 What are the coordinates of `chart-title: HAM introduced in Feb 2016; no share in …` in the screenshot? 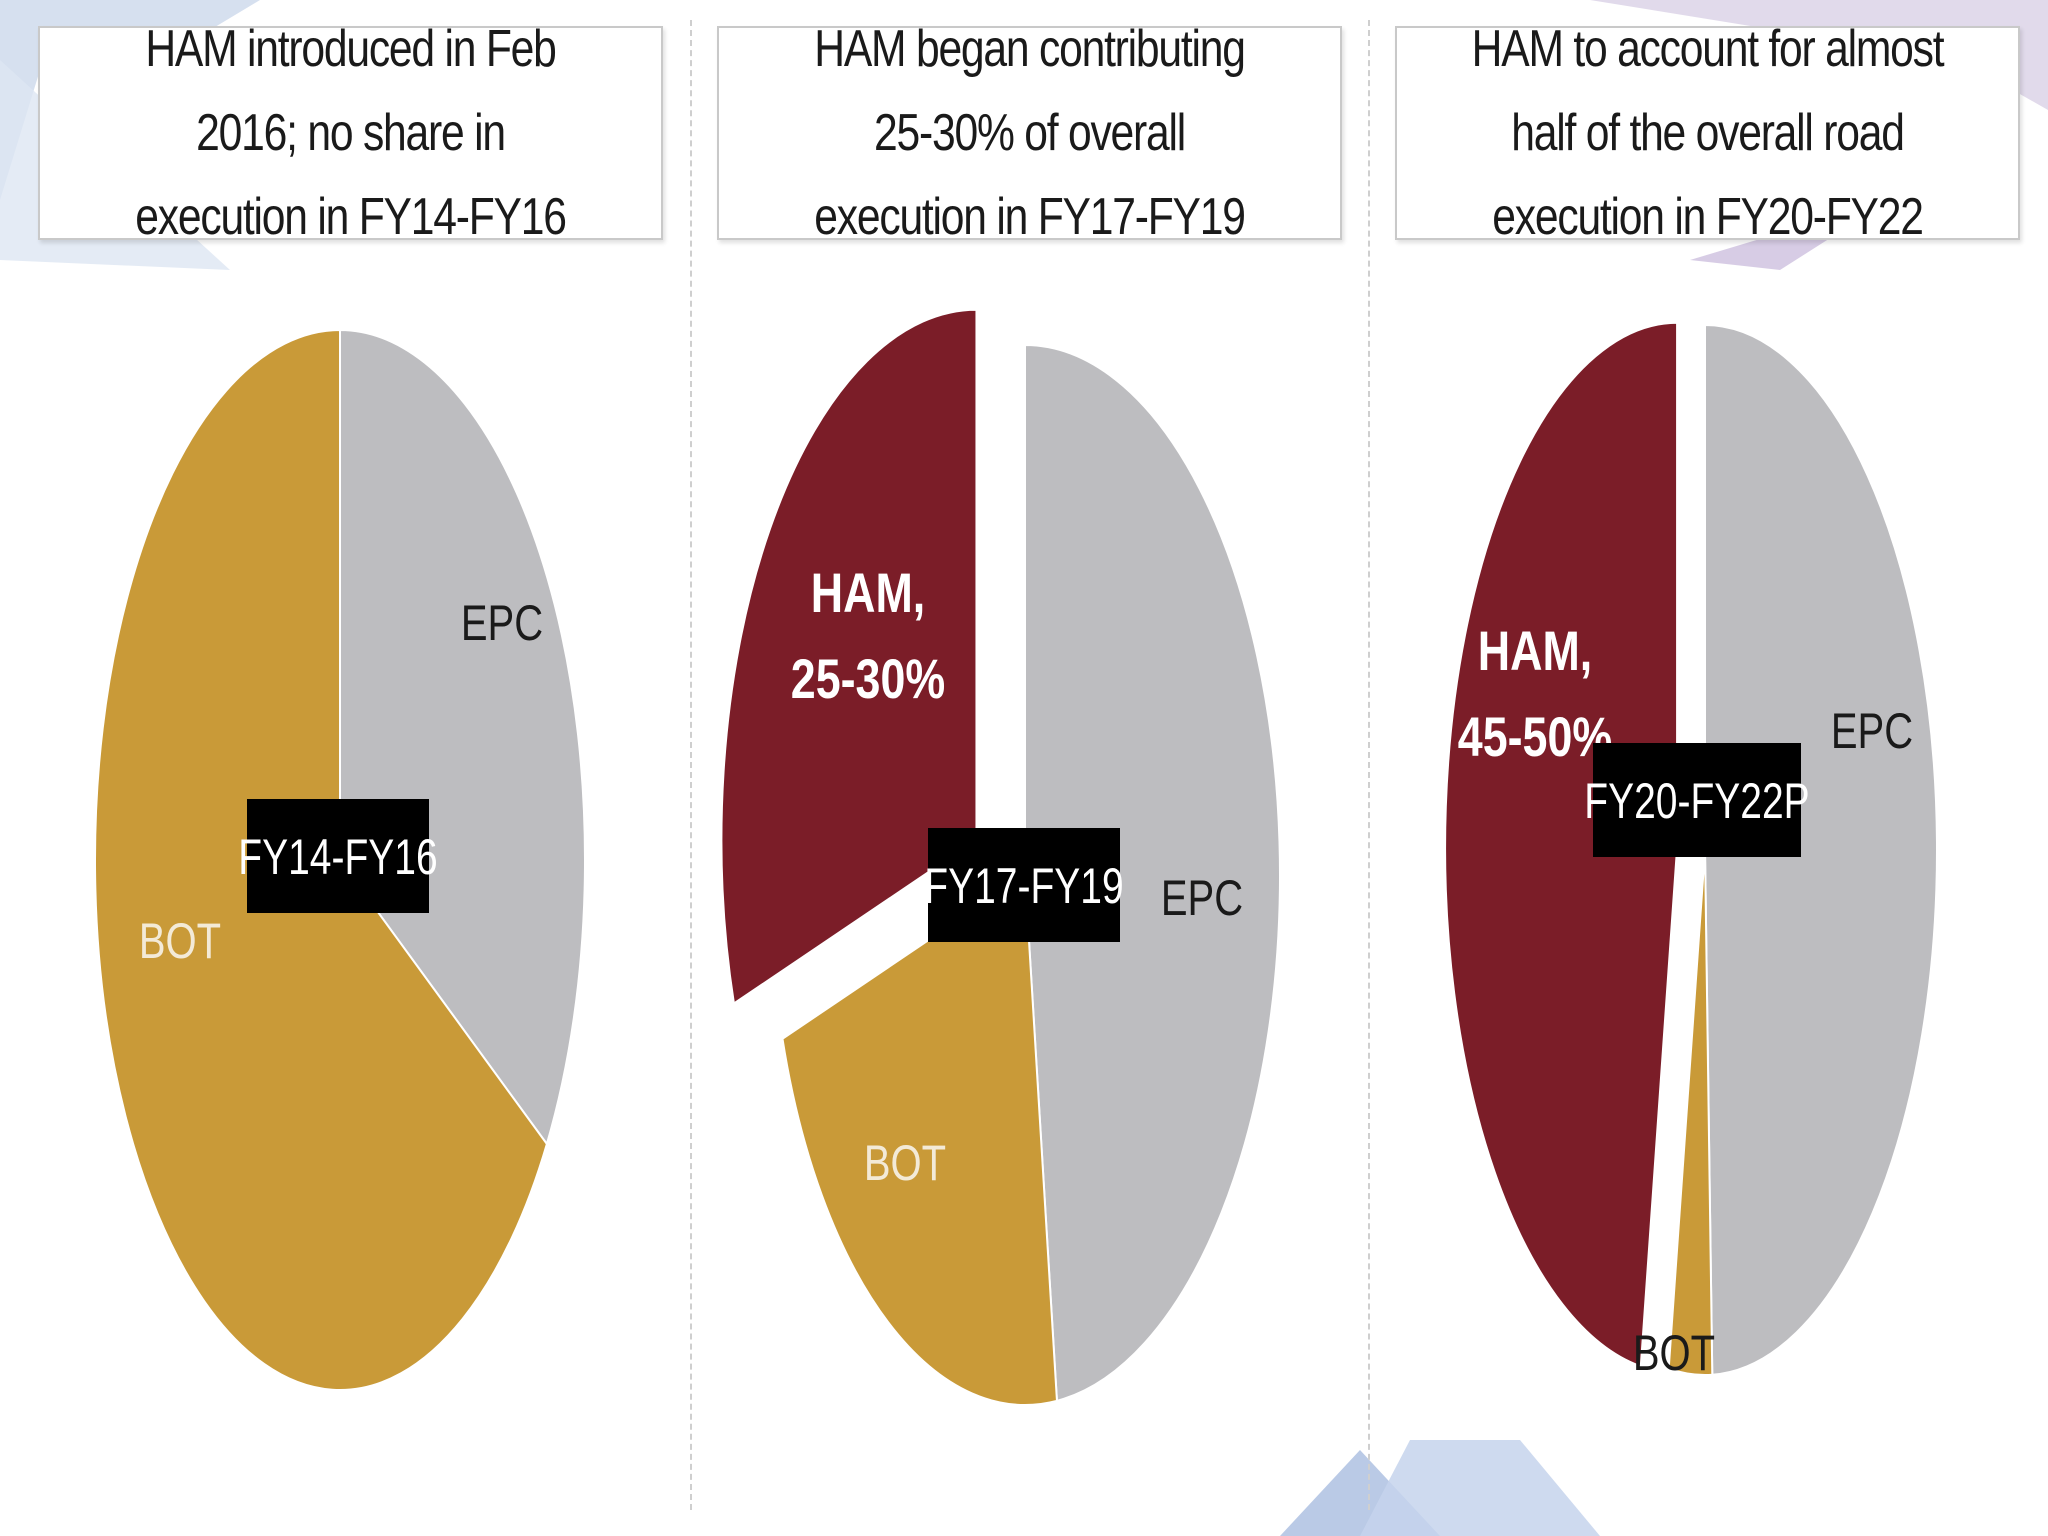 It's located at (351, 133).